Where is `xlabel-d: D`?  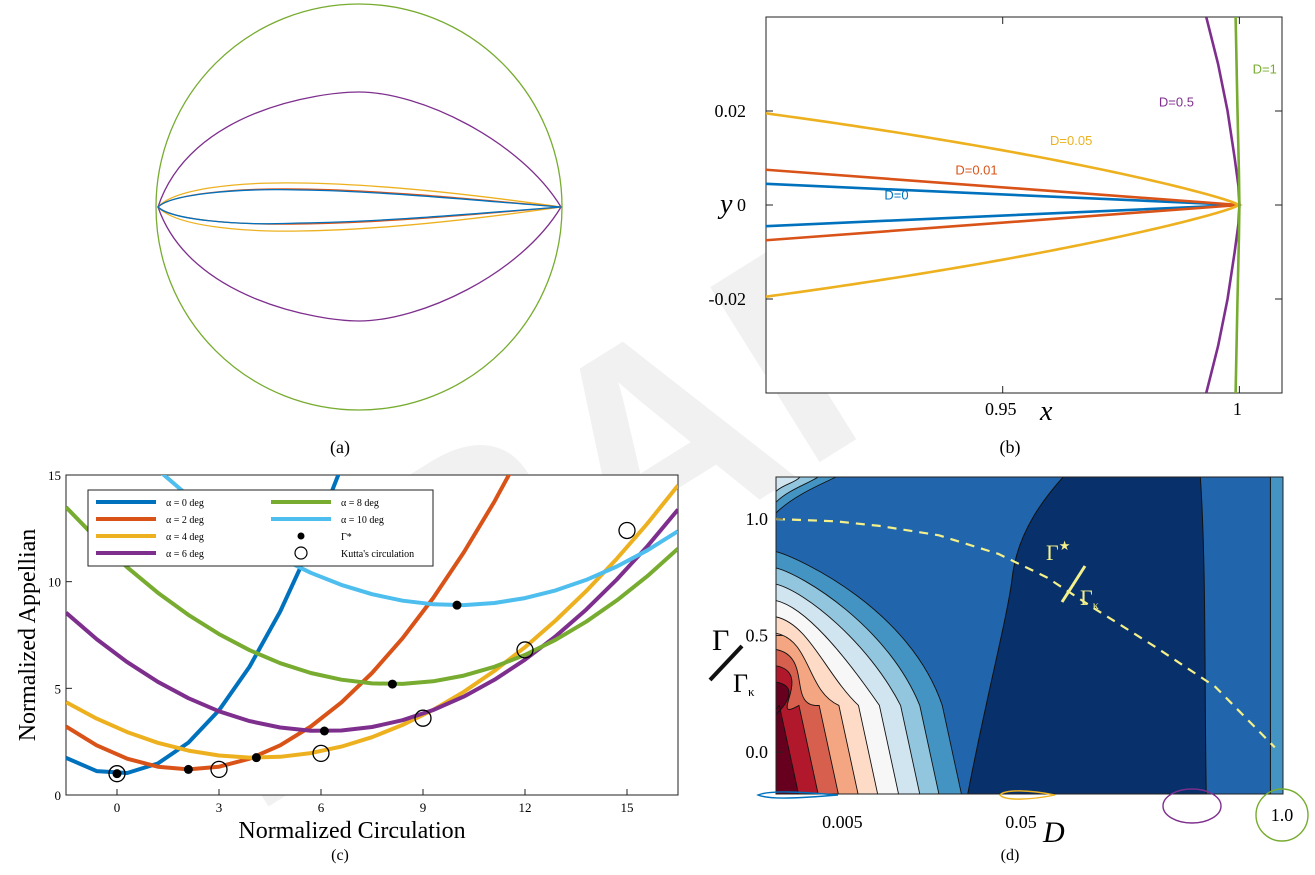 xlabel-d: D is located at coordinates (1053, 832).